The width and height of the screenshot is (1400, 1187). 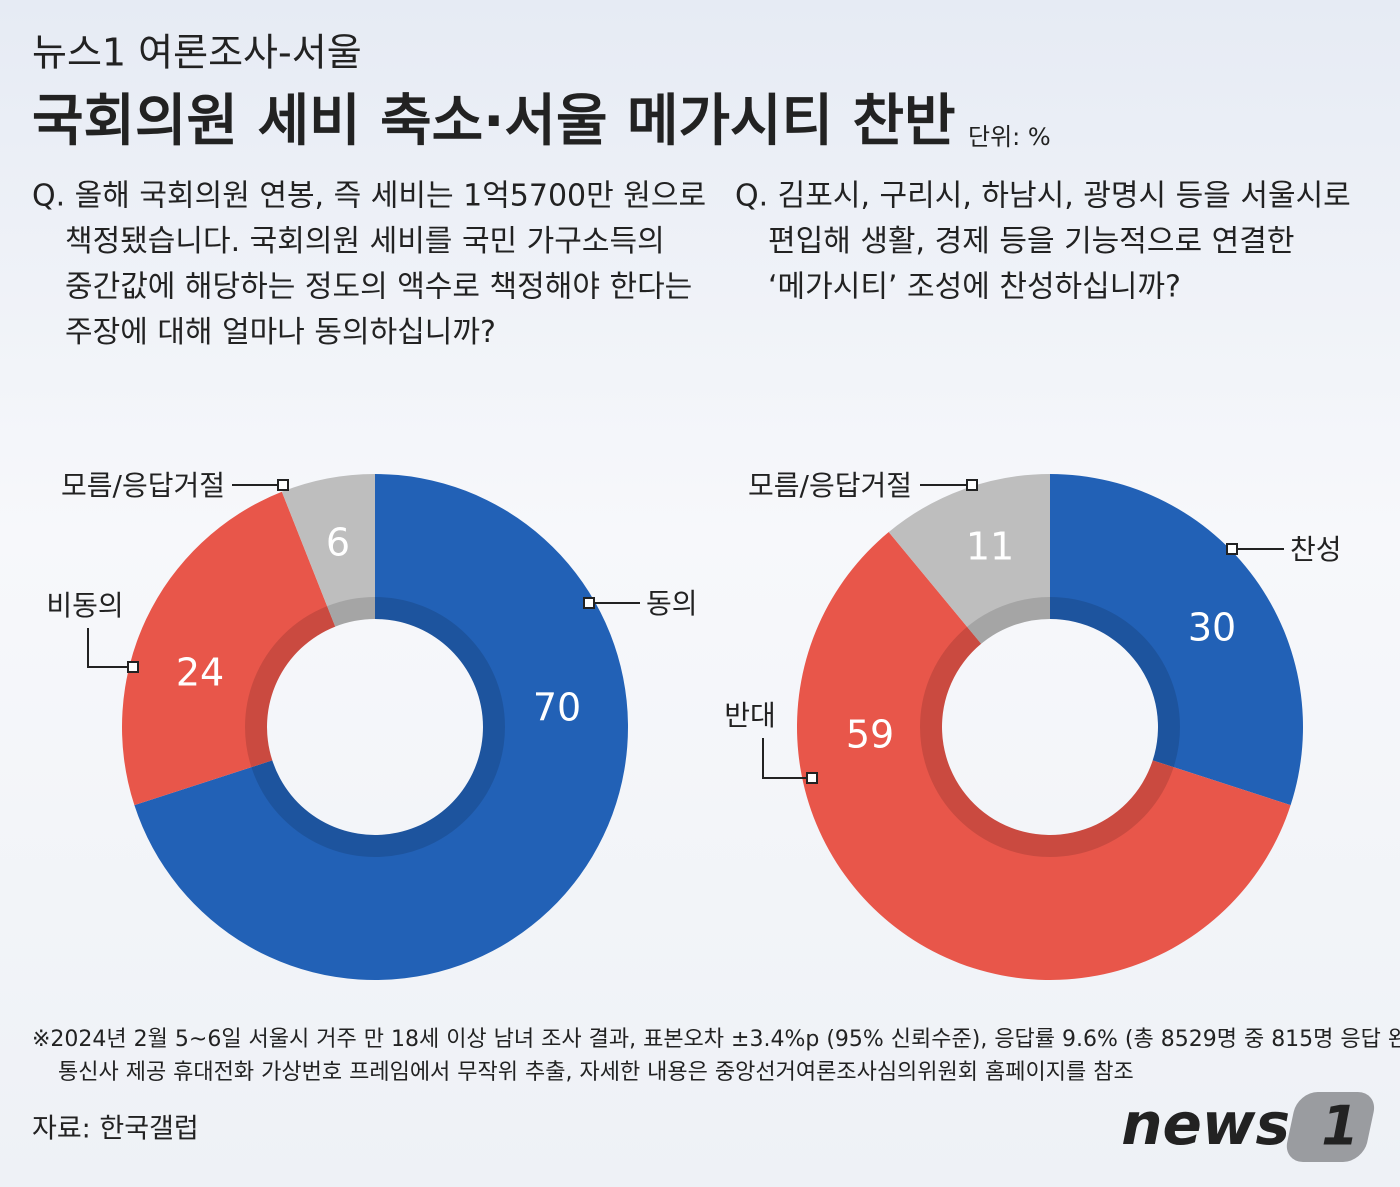 What do you see at coordinates (1009, 137) in the screenshot?
I see `unit: 단위: %` at bounding box center [1009, 137].